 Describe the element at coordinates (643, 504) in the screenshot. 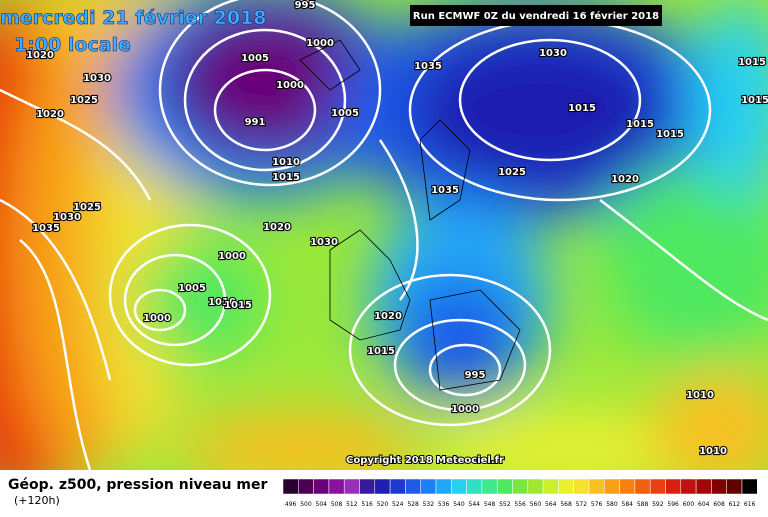

I see `legend-label: 588` at that location.